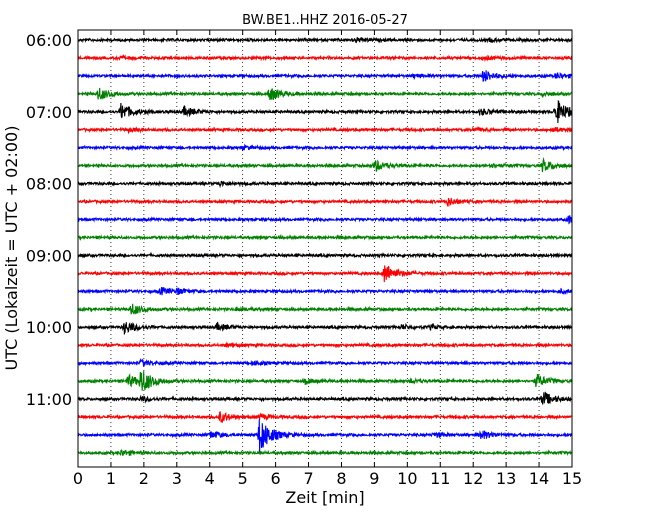 The width and height of the screenshot is (650, 520). Describe the element at coordinates (49, 399) in the screenshot. I see `y-tick-label: 11:00` at that location.